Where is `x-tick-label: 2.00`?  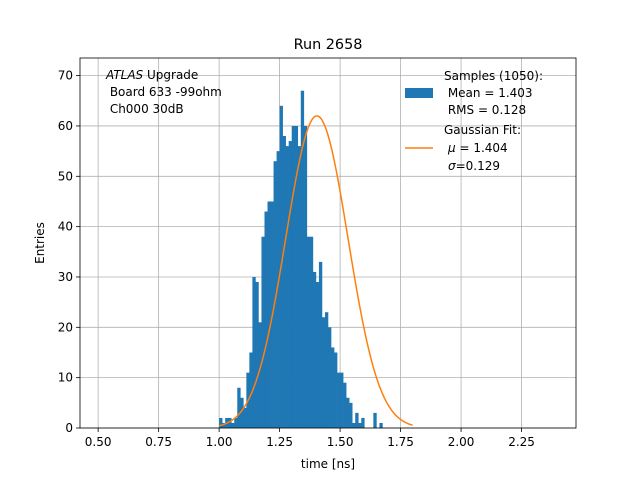
x-tick-label: 2.00 is located at coordinates (461, 442).